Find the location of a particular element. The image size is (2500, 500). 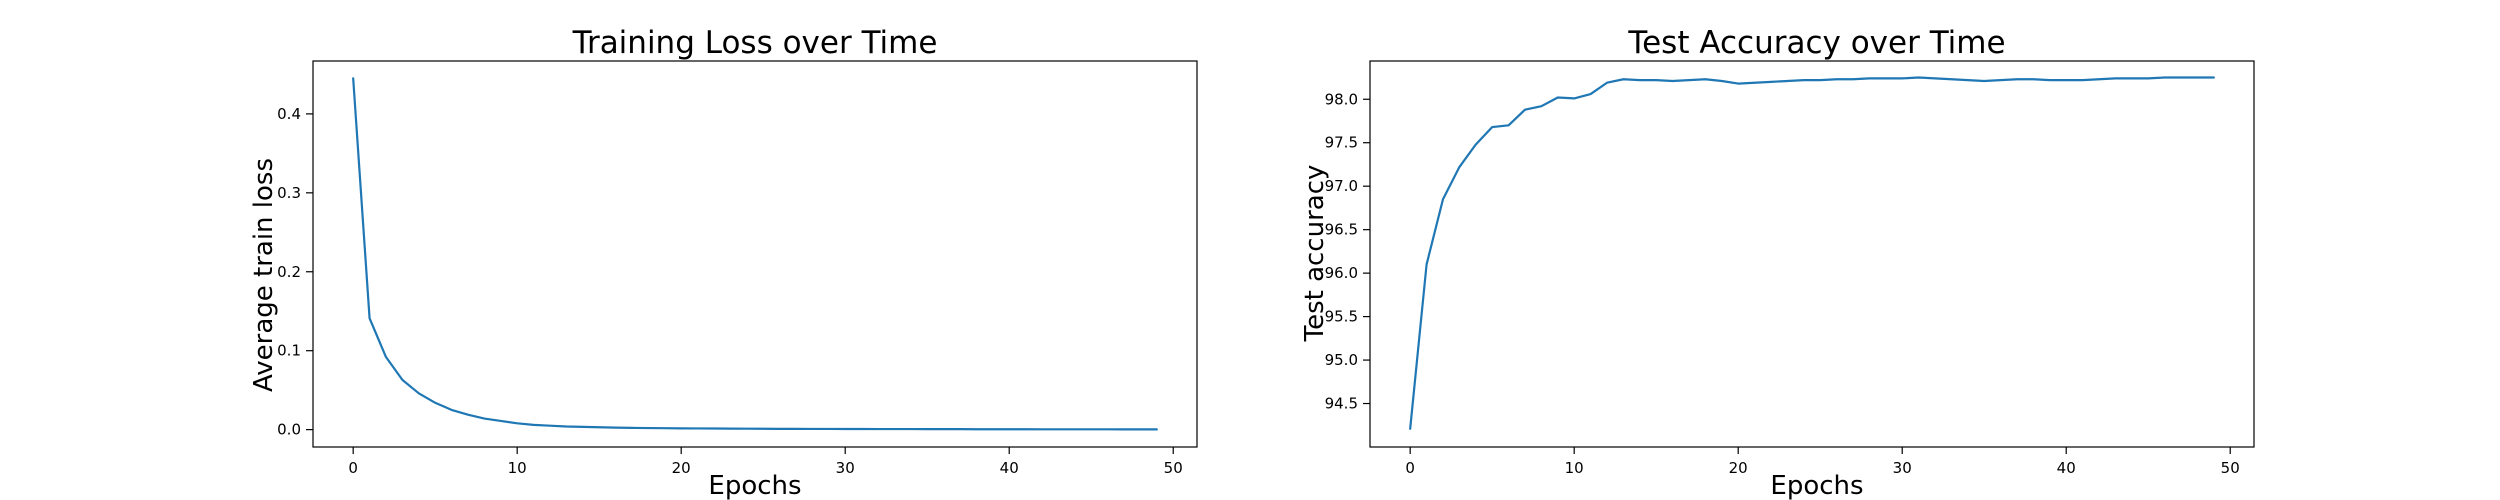

loss-x-tick-label: 50 is located at coordinates (1173, 468).